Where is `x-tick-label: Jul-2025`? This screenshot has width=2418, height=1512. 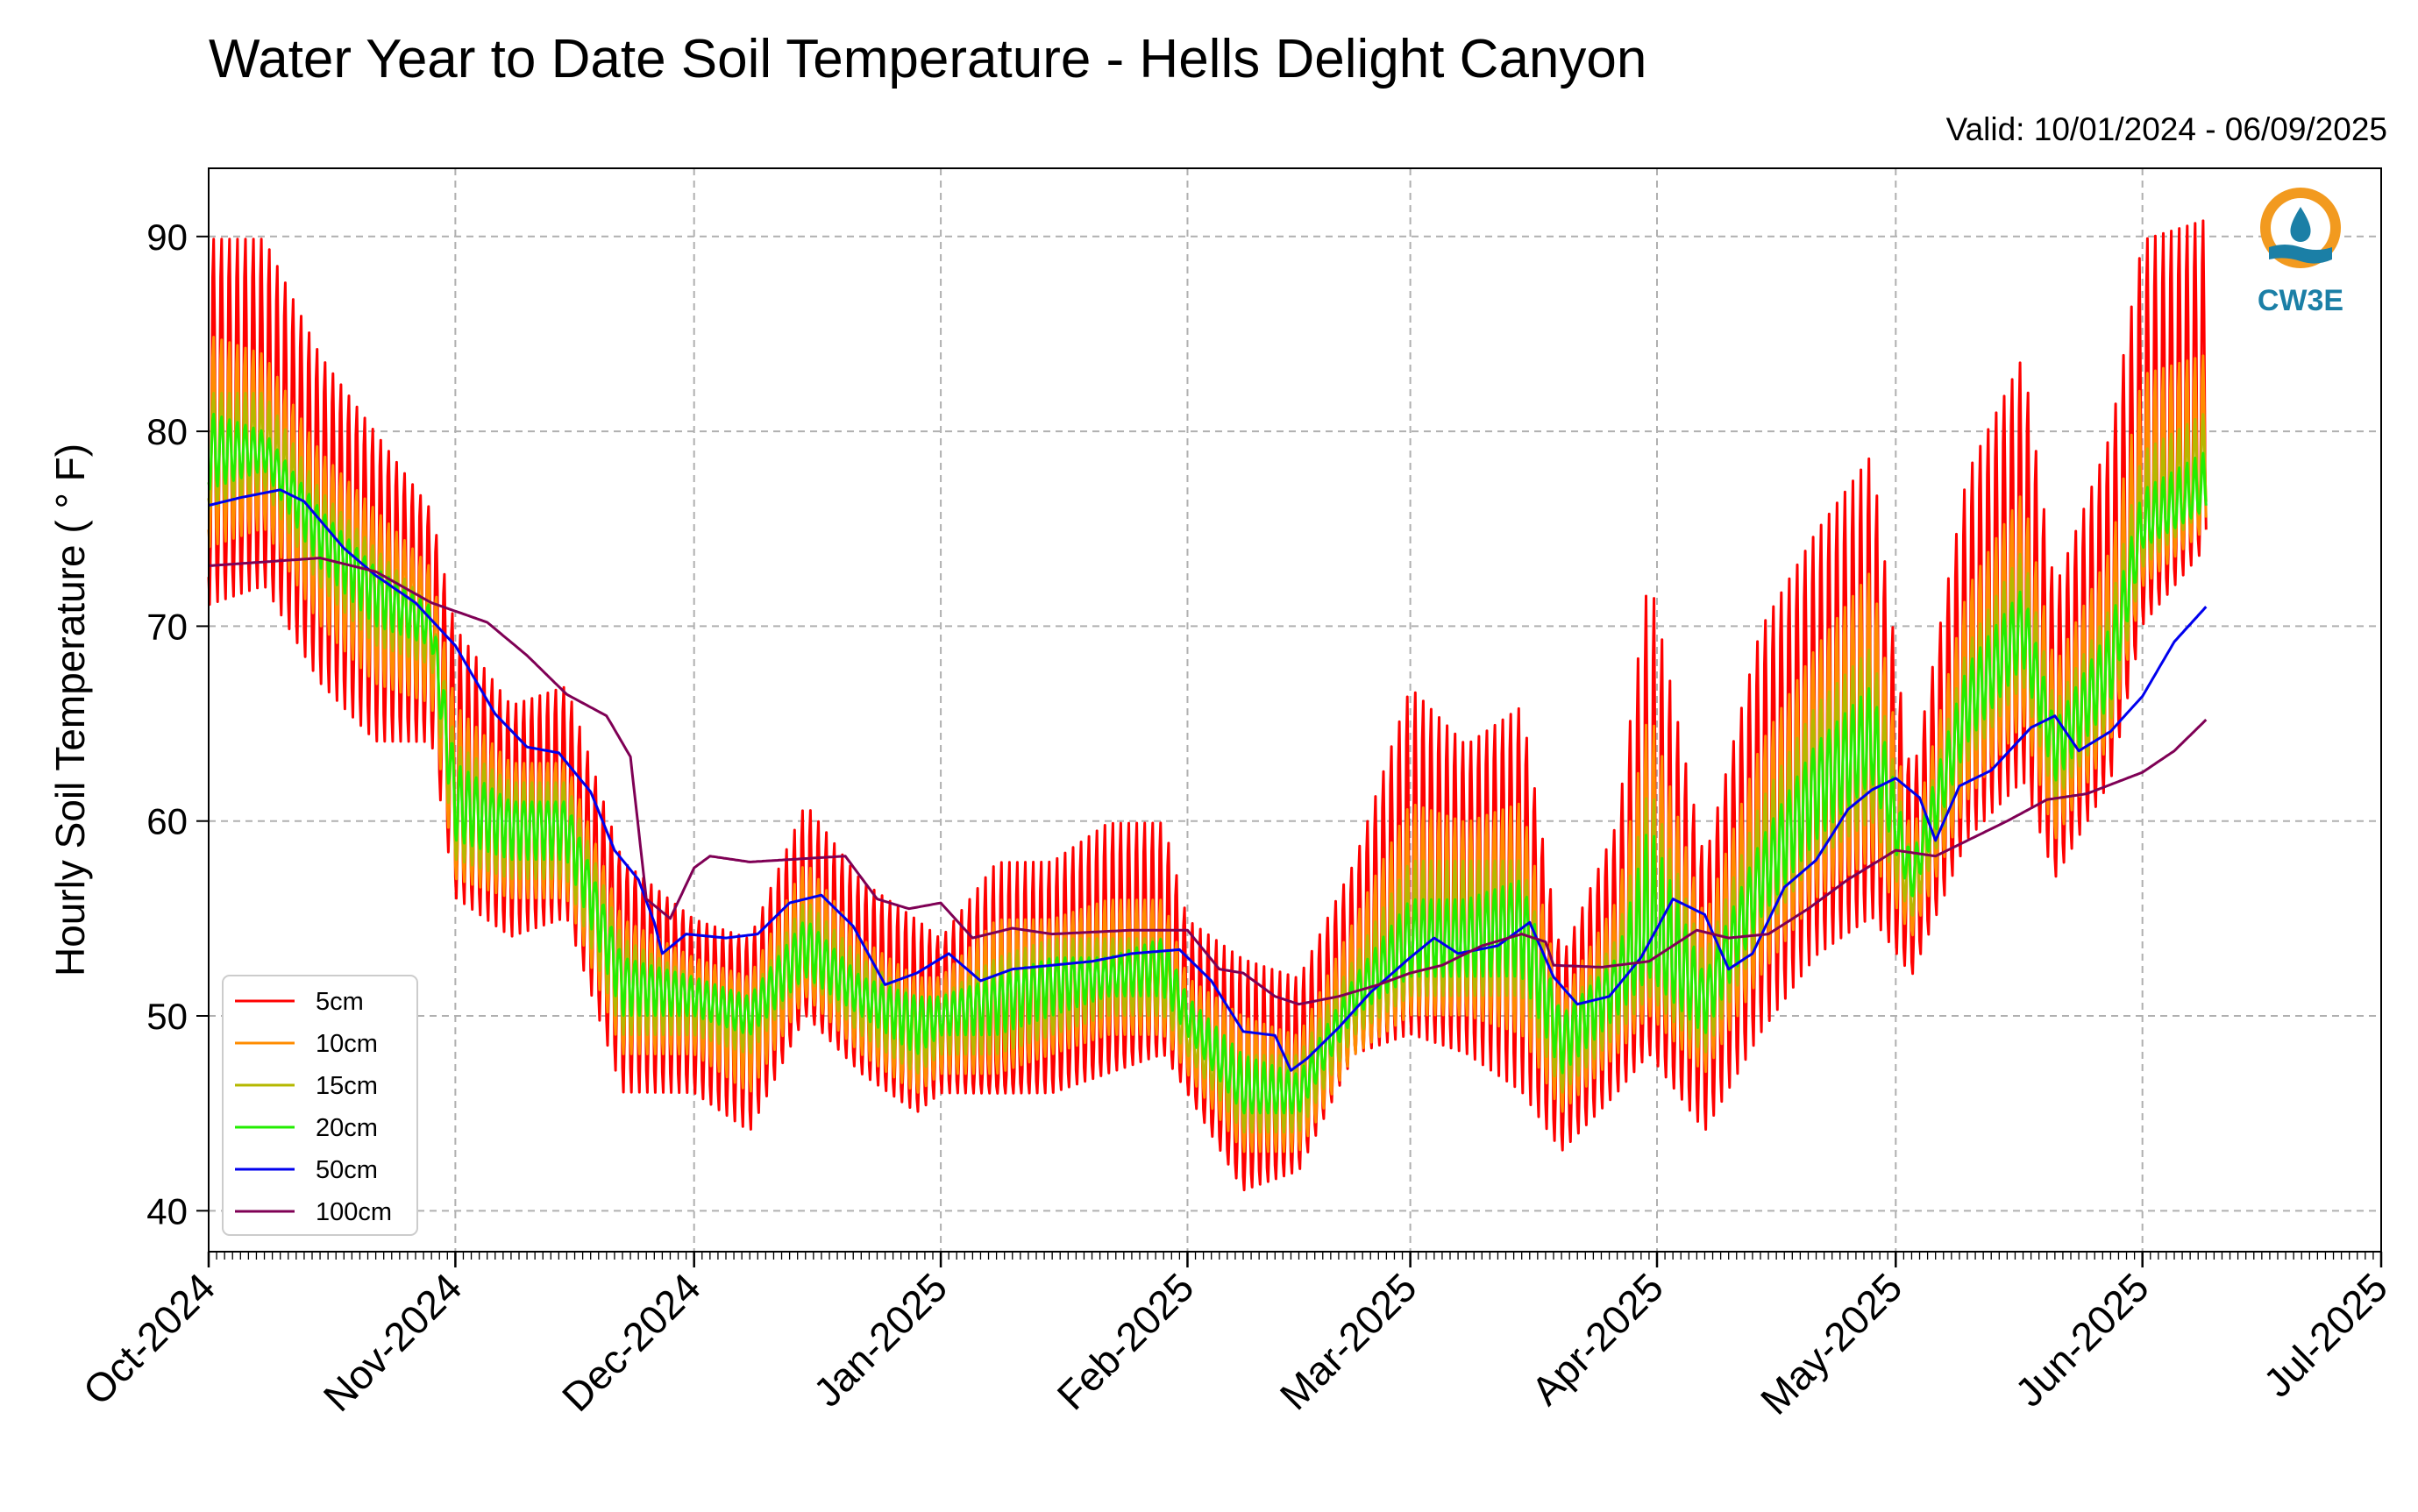
x-tick-label: Jul-2025 is located at coordinates (2326, 1335).